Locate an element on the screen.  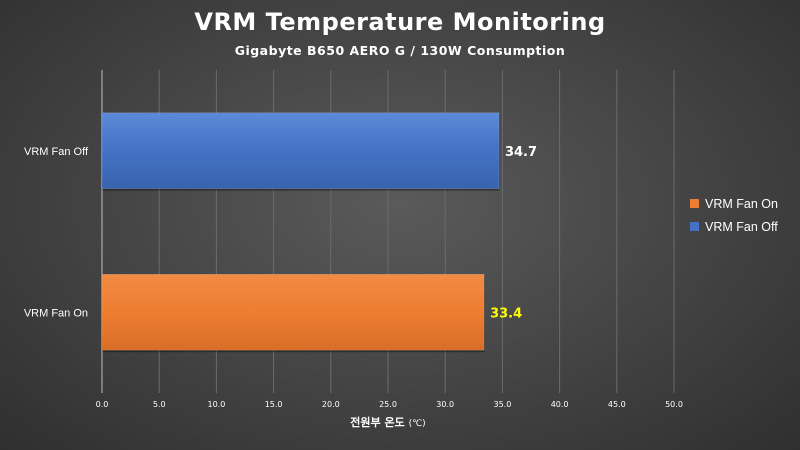
data-label: 34.7 is located at coordinates (521, 152).